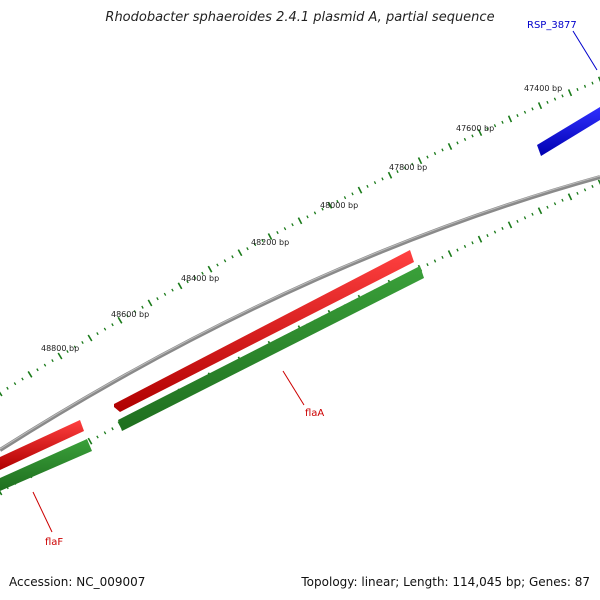  Describe the element at coordinates (200, 278) in the screenshot. I see `ruler-label: 48400 bp` at that location.